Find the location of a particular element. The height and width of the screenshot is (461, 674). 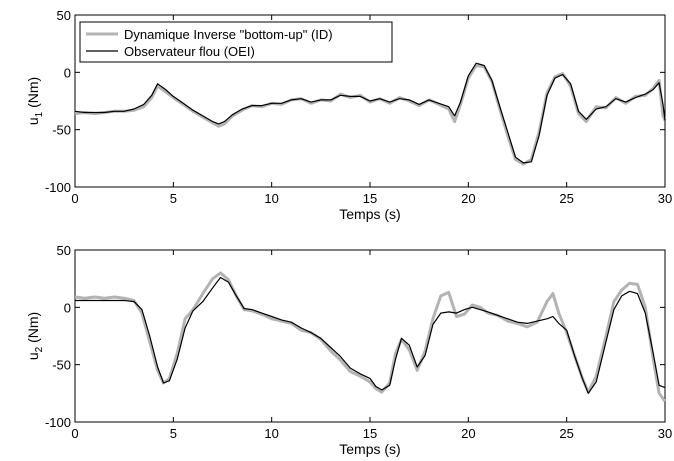

y-axis-label-u2: u2 (Nm) is located at coordinates (35, 336).